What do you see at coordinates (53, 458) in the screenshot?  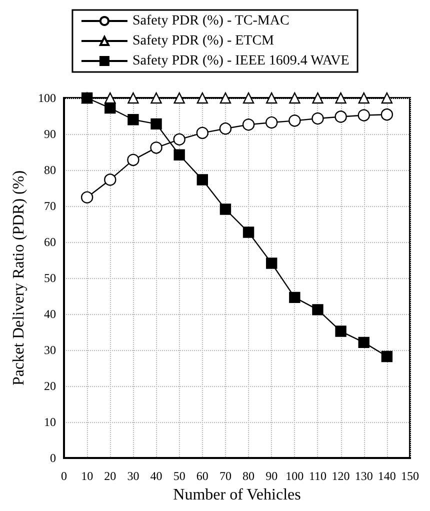 I see `y-tick-label: 0` at bounding box center [53, 458].